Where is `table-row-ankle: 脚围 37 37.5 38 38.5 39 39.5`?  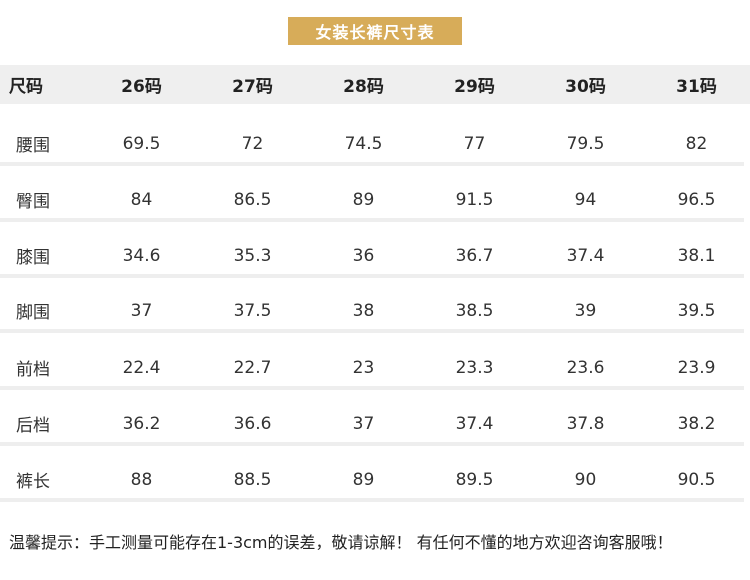
table-row-ankle: 脚围 37 37.5 38 38.5 39 39.5 is located at coordinates (372, 312).